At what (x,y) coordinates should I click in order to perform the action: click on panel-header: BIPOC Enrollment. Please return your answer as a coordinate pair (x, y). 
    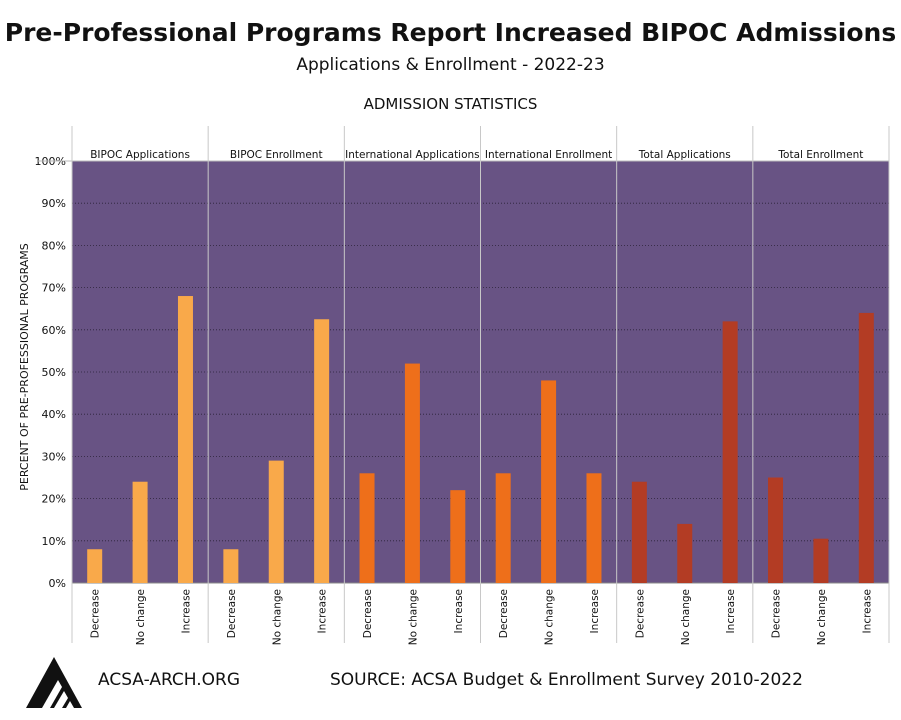
    Looking at the image, I should click on (276, 155).